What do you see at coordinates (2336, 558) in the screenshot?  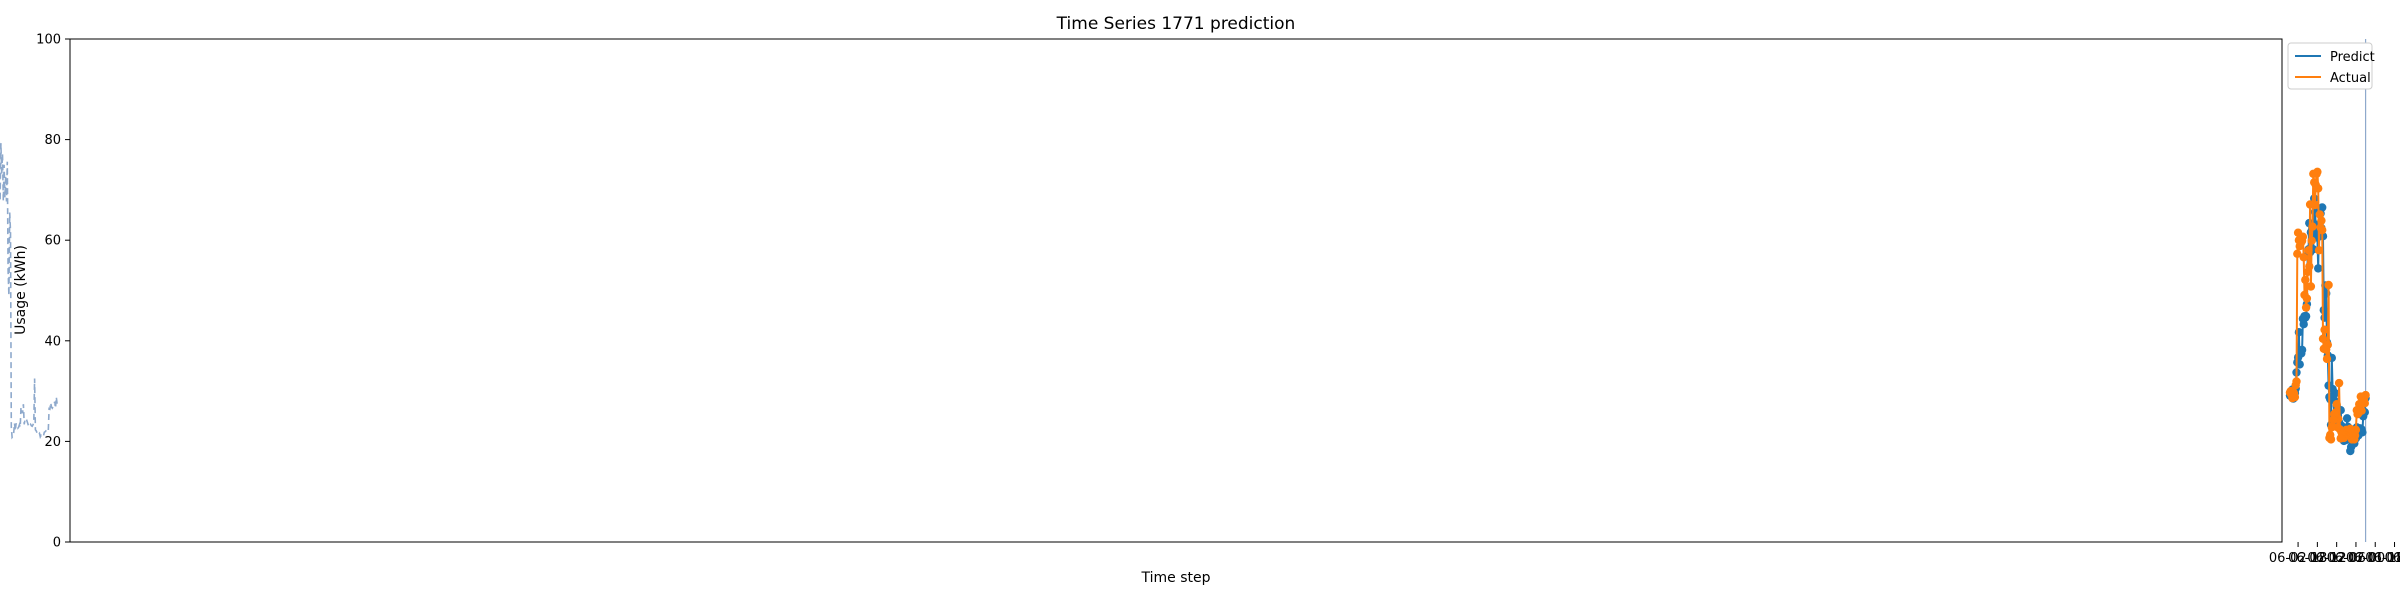 I see `x-tick-label: 06-02 06` at bounding box center [2336, 558].